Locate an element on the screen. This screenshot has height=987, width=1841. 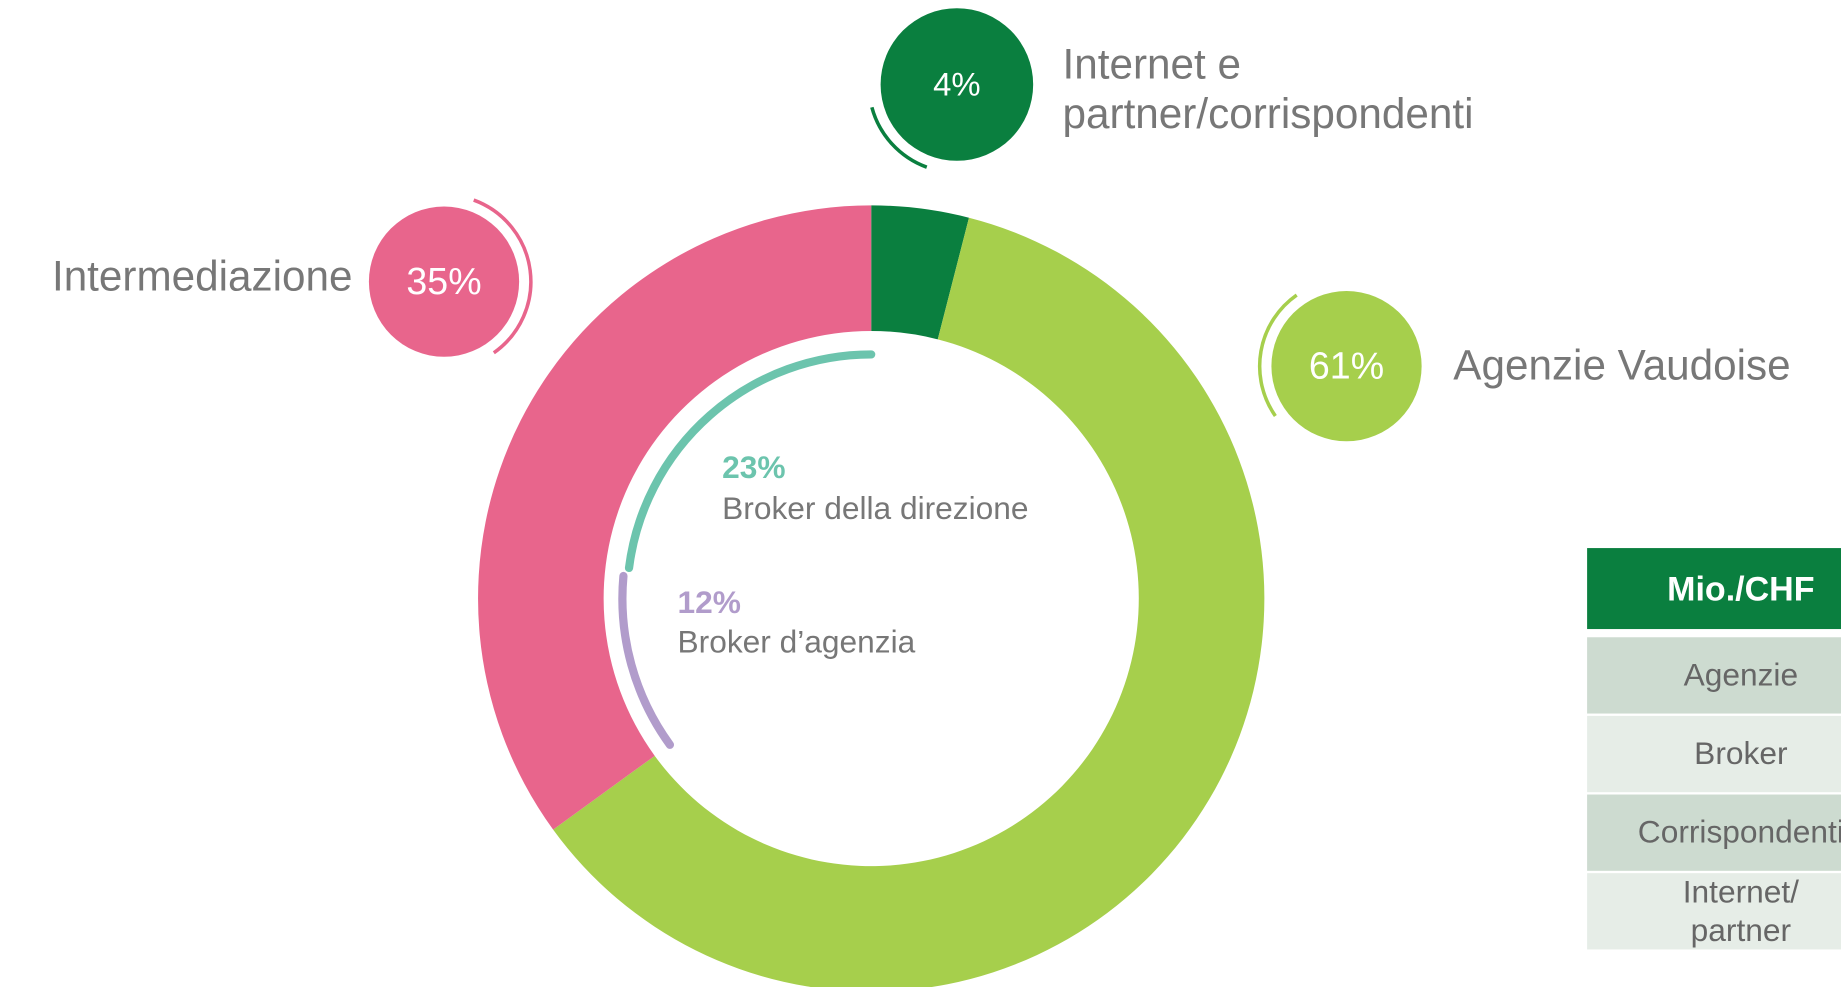
table-cell-box: Corrispondenti is located at coordinates (1739, 832).